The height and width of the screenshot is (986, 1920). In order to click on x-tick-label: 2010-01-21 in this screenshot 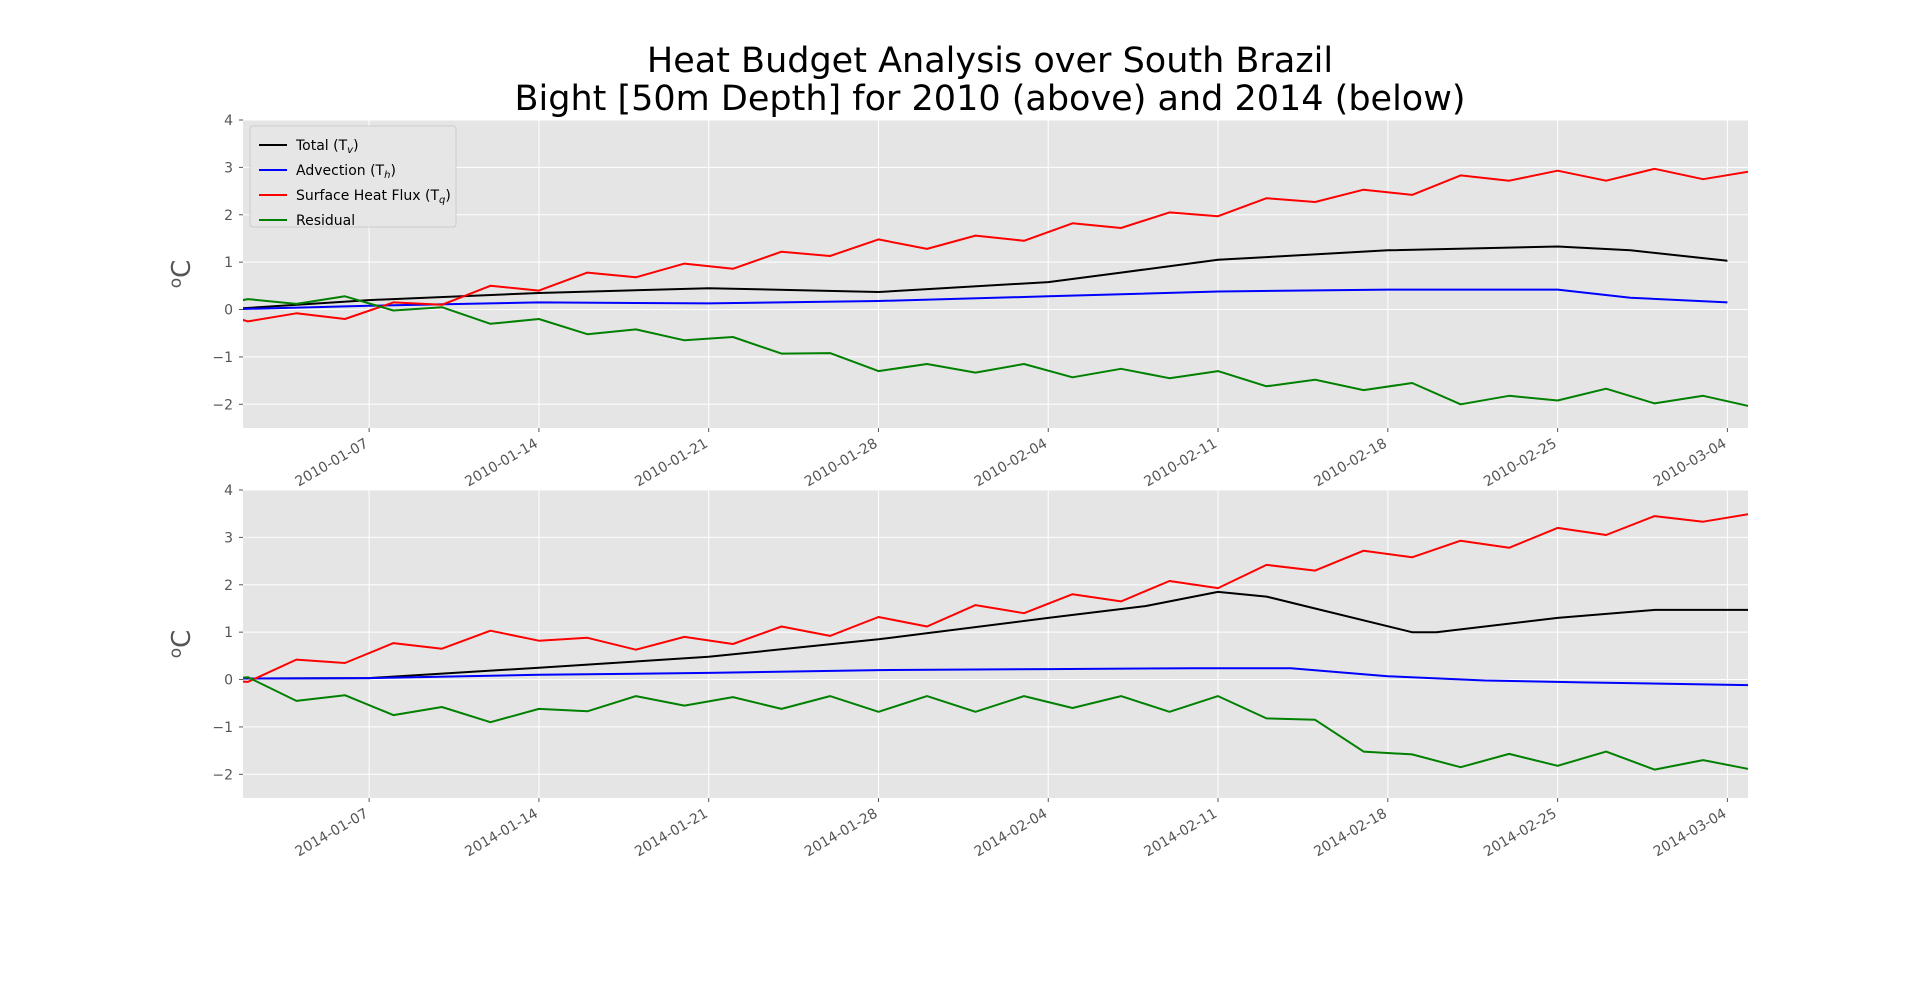, I will do `click(671, 463)`.